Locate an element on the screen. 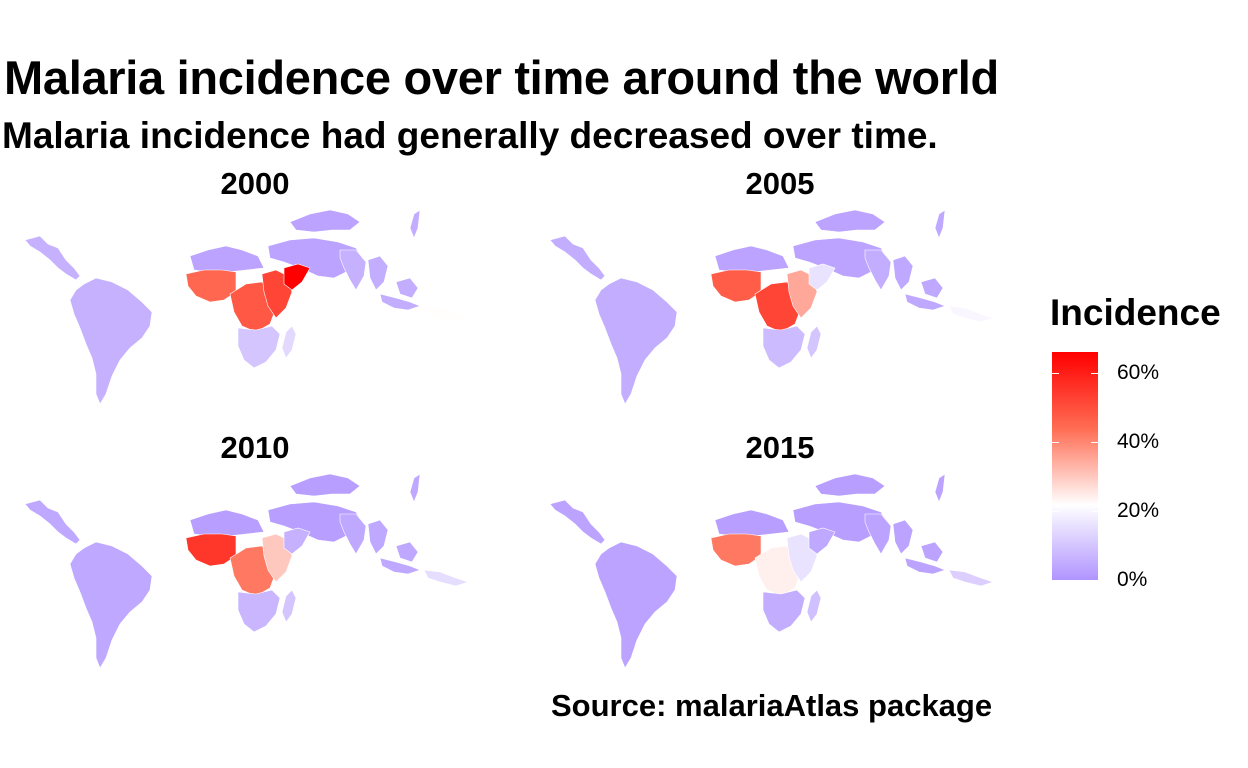 The width and height of the screenshot is (1248, 768). region-south-asia-2005 is located at coordinates (878, 270).